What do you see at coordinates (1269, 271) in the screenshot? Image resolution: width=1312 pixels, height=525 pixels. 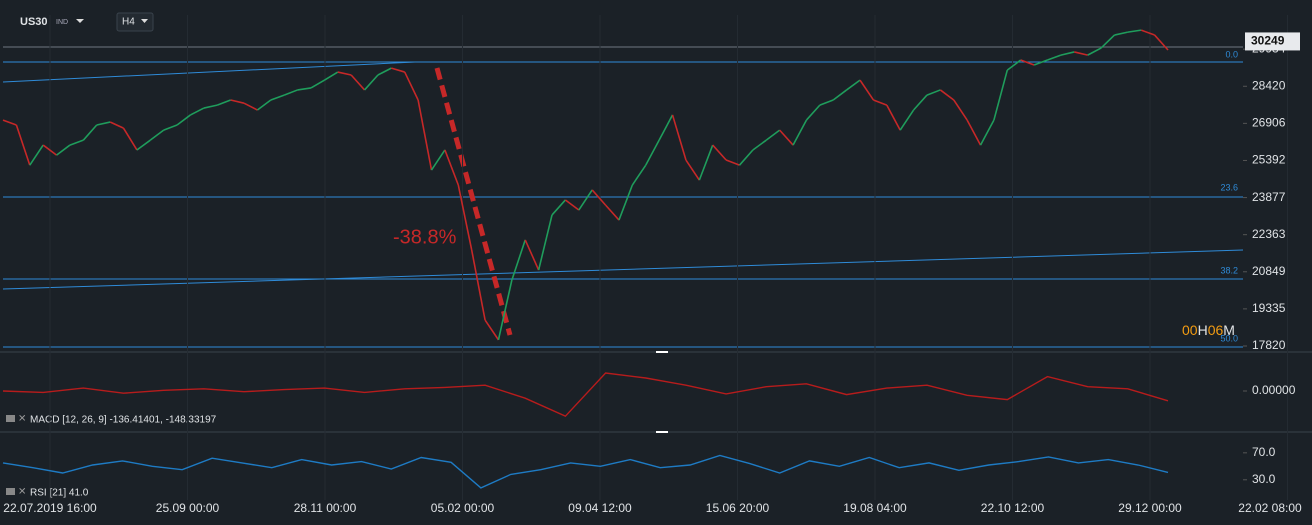 I see `y-tick-label: 20849` at bounding box center [1269, 271].